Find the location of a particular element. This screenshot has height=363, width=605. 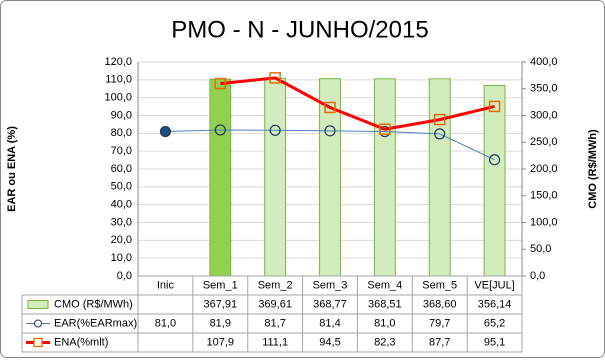

x-tick-label: Sem_1 is located at coordinates (220, 285).